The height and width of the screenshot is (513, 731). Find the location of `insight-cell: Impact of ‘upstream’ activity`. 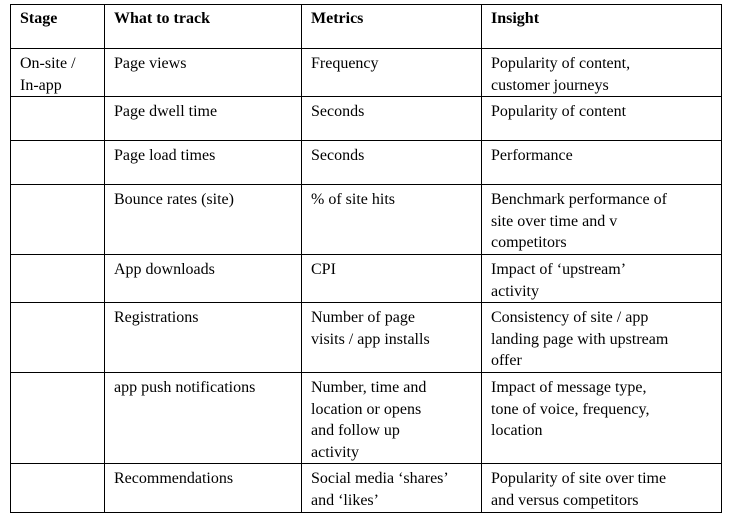

insight-cell: Impact of ‘upstream’ activity is located at coordinates (601, 278).